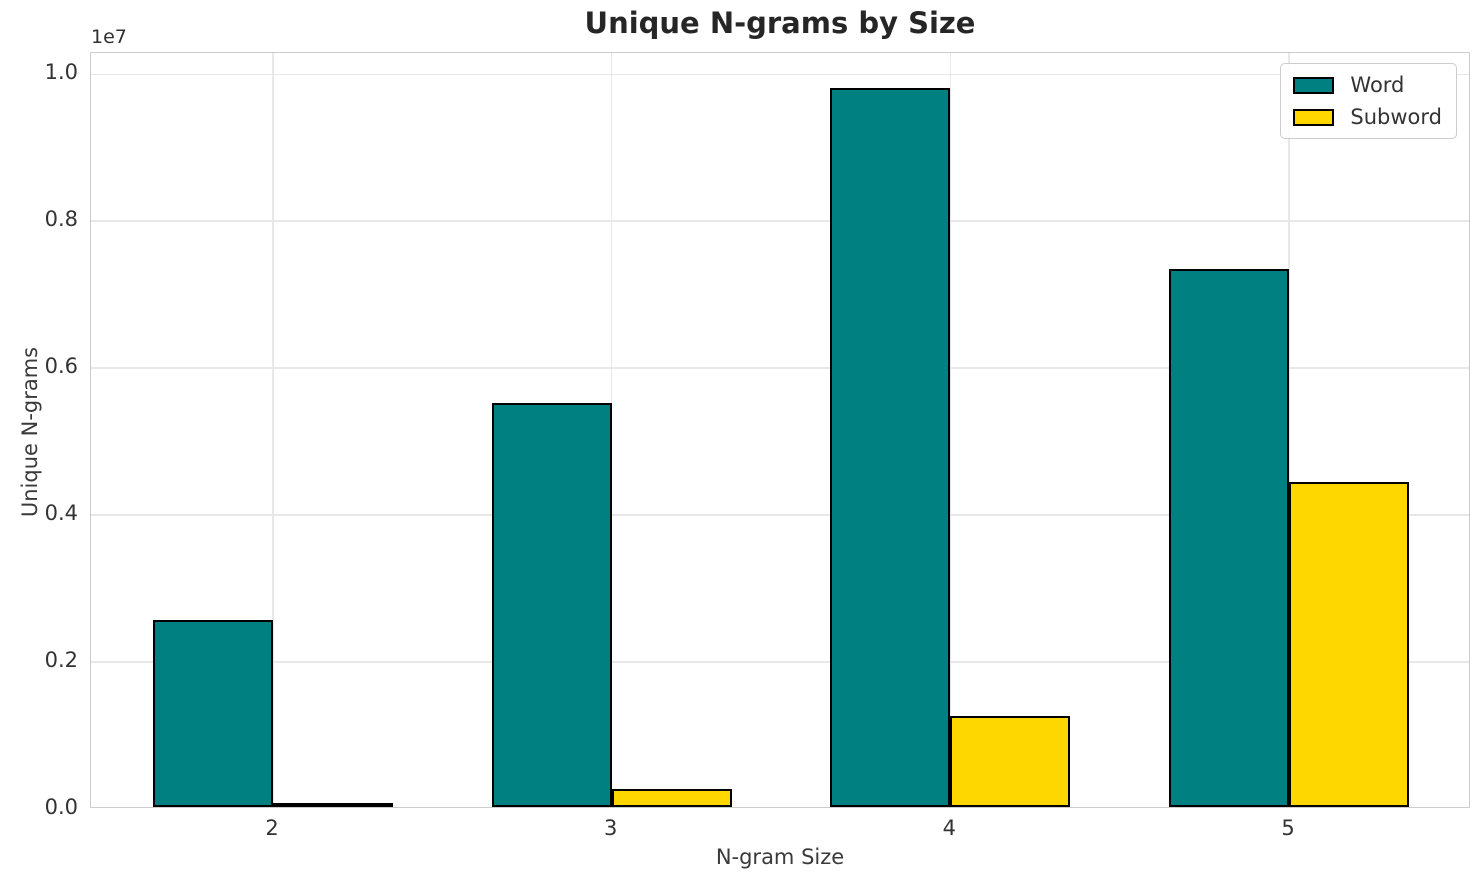 Image resolution: width=1484 pixels, height=885 pixels. I want to click on y-tick-label: 0.0, so click(61, 807).